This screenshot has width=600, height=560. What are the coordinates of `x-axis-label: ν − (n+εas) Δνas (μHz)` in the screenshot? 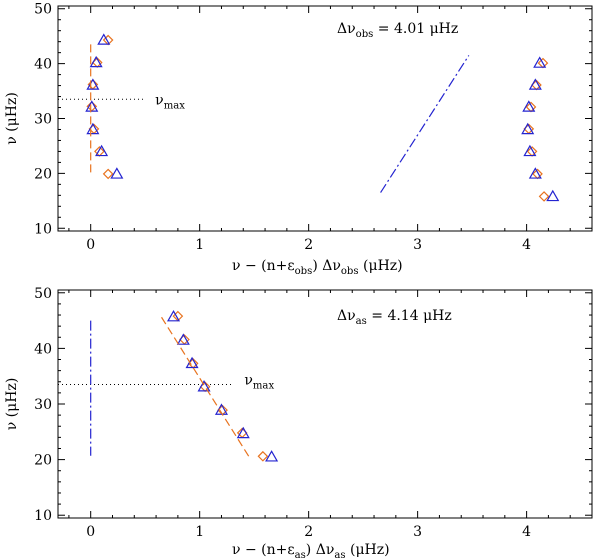 It's located at (311, 551).